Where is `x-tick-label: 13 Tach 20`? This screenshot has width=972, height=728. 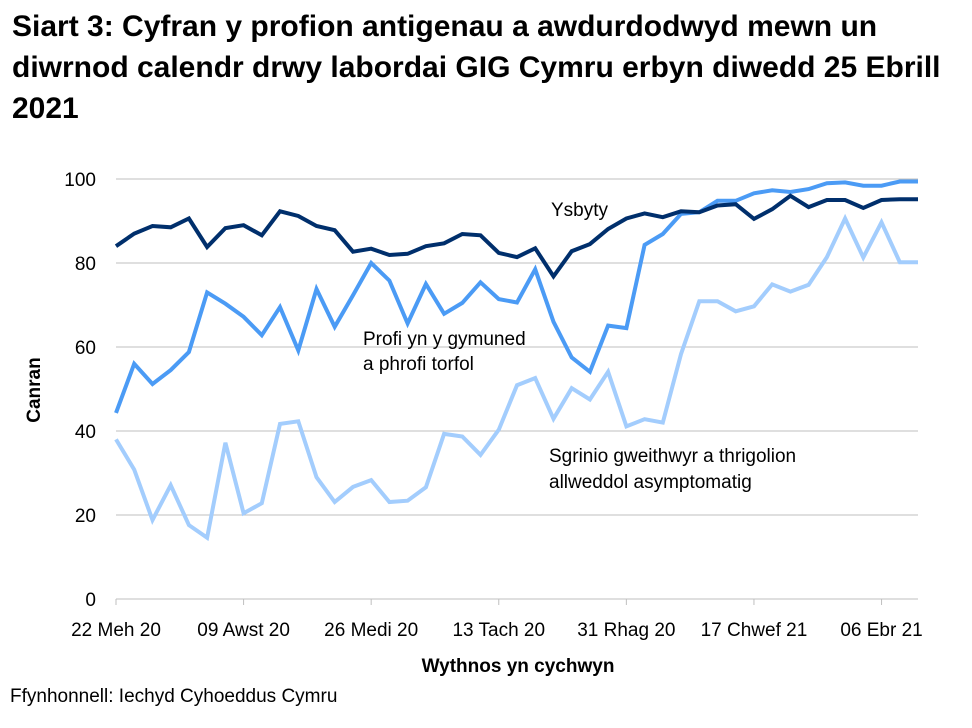 x-tick-label: 13 Tach 20 is located at coordinates (498, 630).